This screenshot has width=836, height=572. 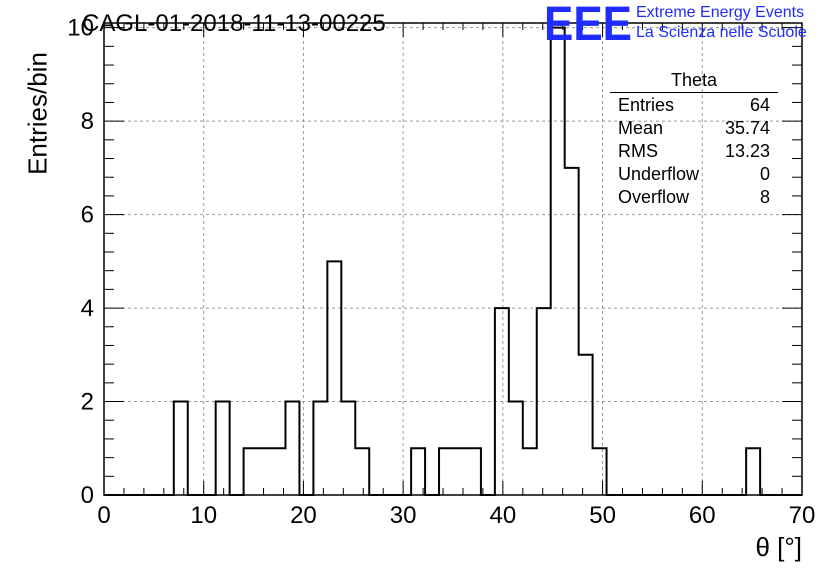 What do you see at coordinates (694, 81) in the screenshot?
I see `stats-title: Theta` at bounding box center [694, 81].